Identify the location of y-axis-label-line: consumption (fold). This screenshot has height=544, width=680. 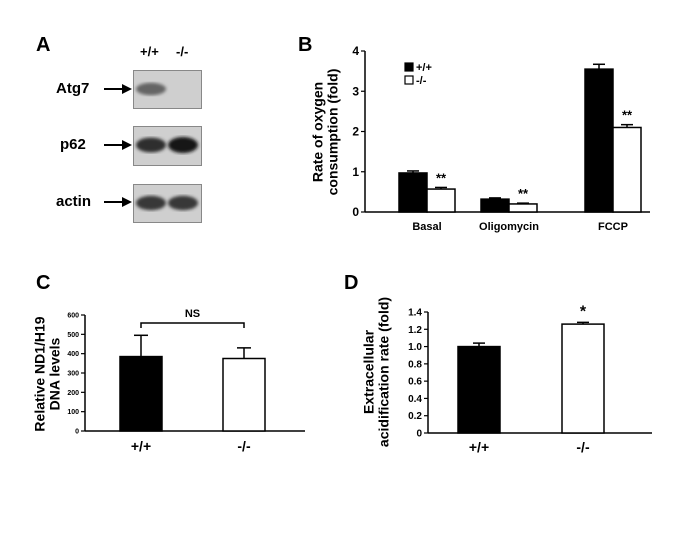
(333, 132).